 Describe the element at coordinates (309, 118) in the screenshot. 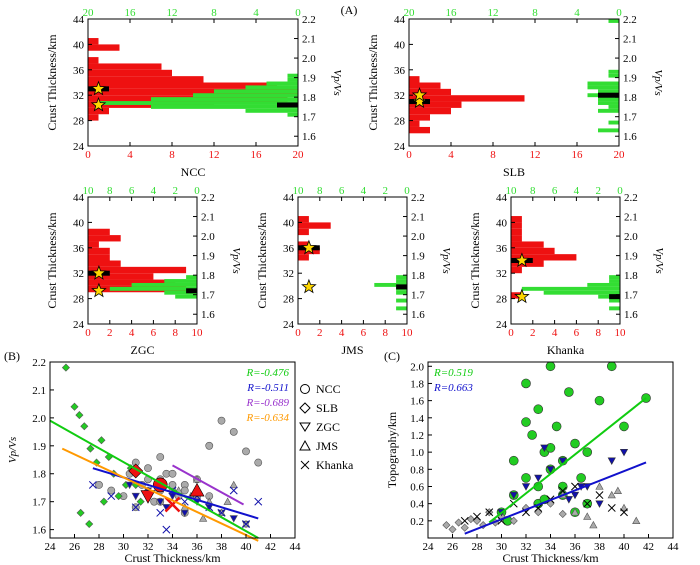

I see `y2-tick-label: 1.7` at that location.